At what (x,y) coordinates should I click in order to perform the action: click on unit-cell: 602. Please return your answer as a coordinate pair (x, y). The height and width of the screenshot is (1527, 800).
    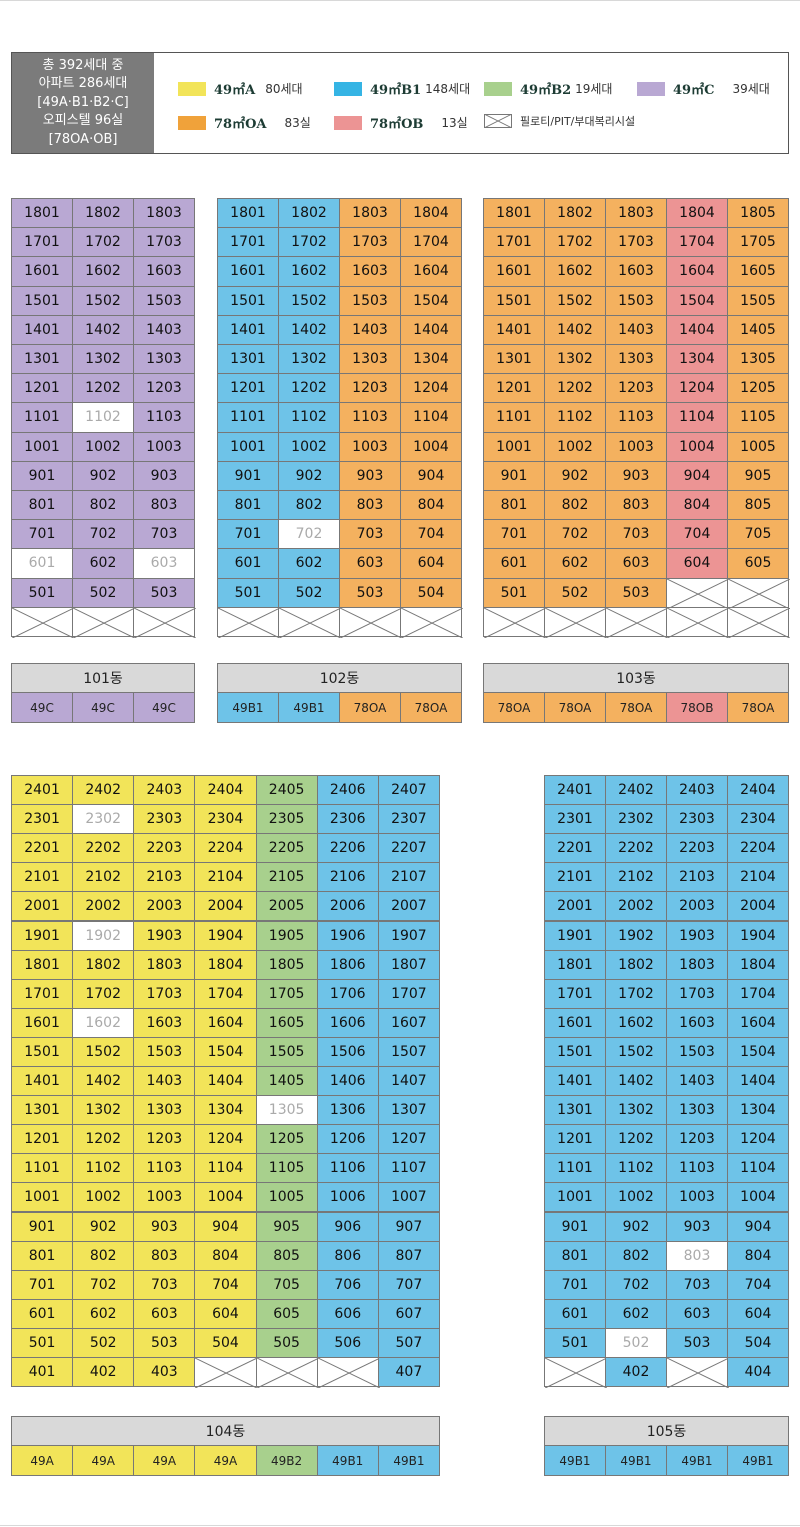
    Looking at the image, I should click on (309, 563).